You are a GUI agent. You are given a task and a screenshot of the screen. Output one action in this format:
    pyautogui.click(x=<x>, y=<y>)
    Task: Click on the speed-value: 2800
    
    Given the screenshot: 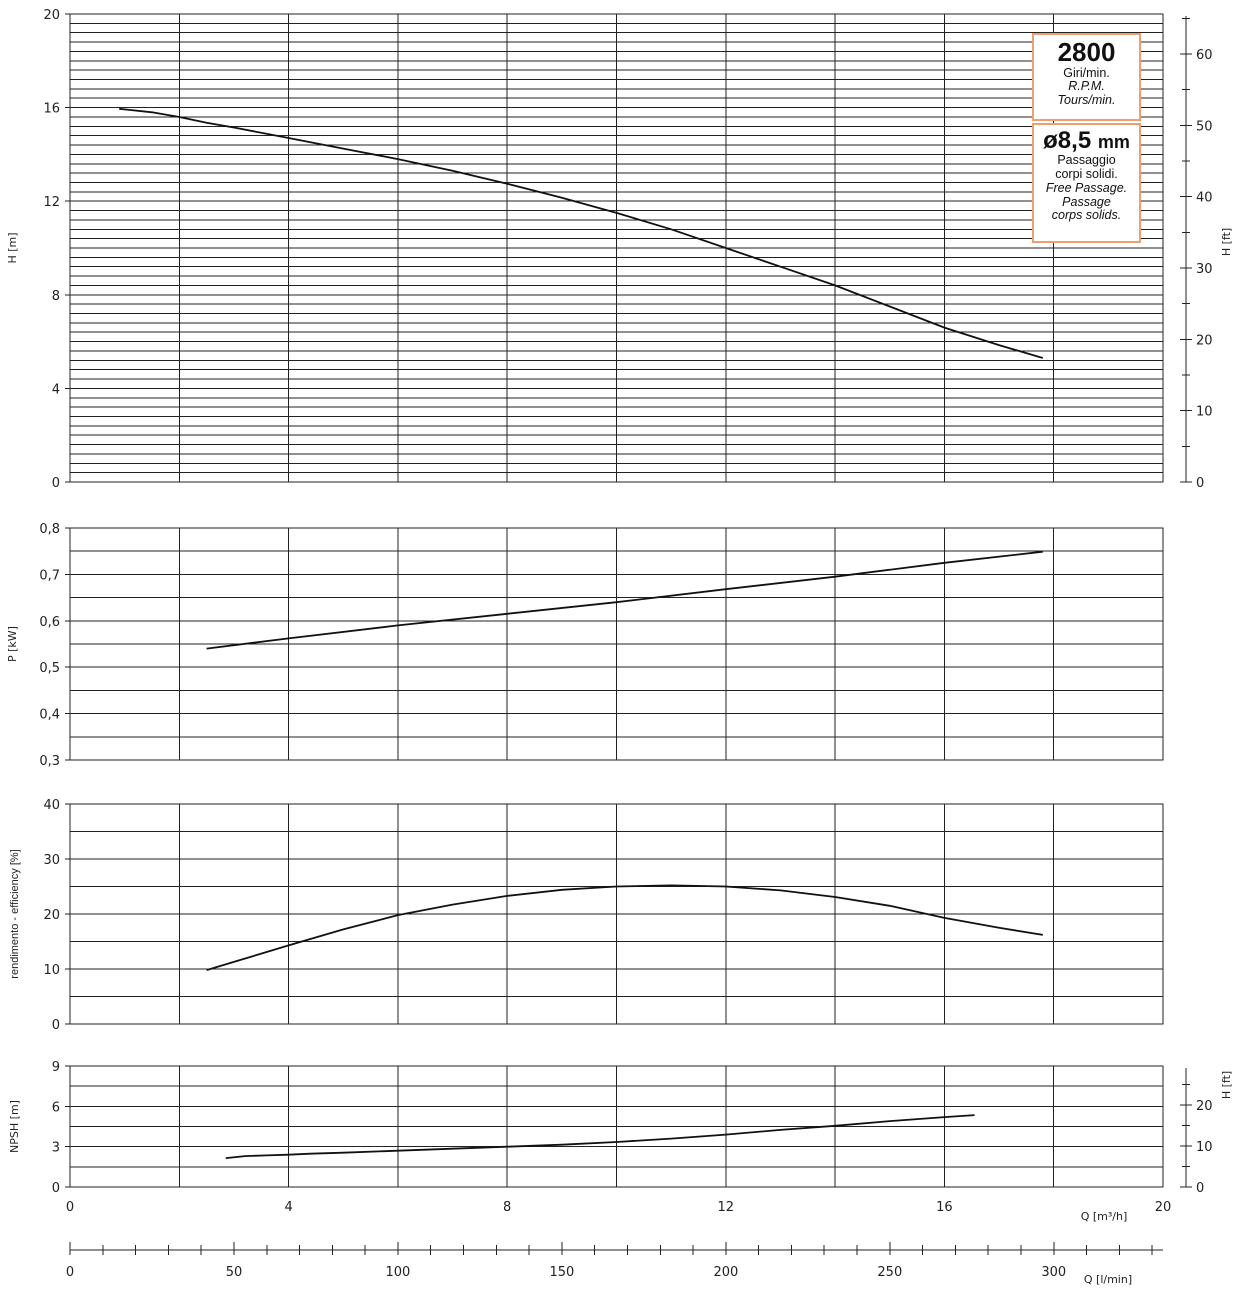 What is the action you would take?
    pyautogui.click(x=1086, y=52)
    